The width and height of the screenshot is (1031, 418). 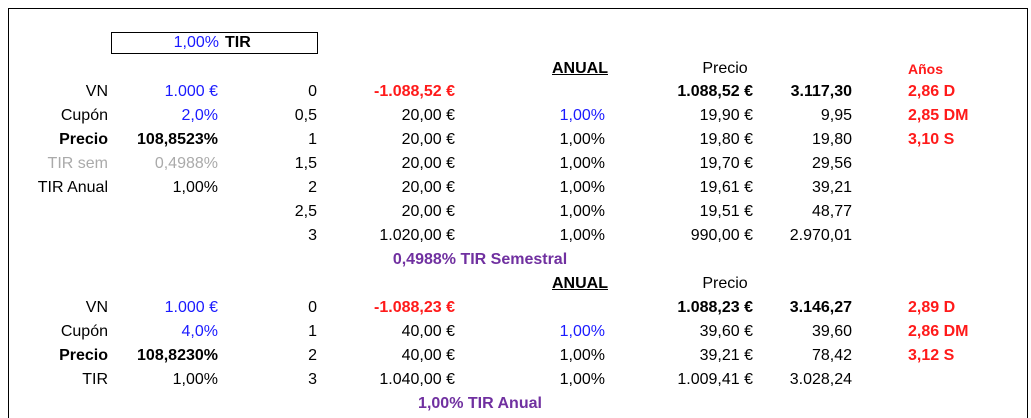 I want to click on weighted-cell: 9,95, so click(x=836, y=115).